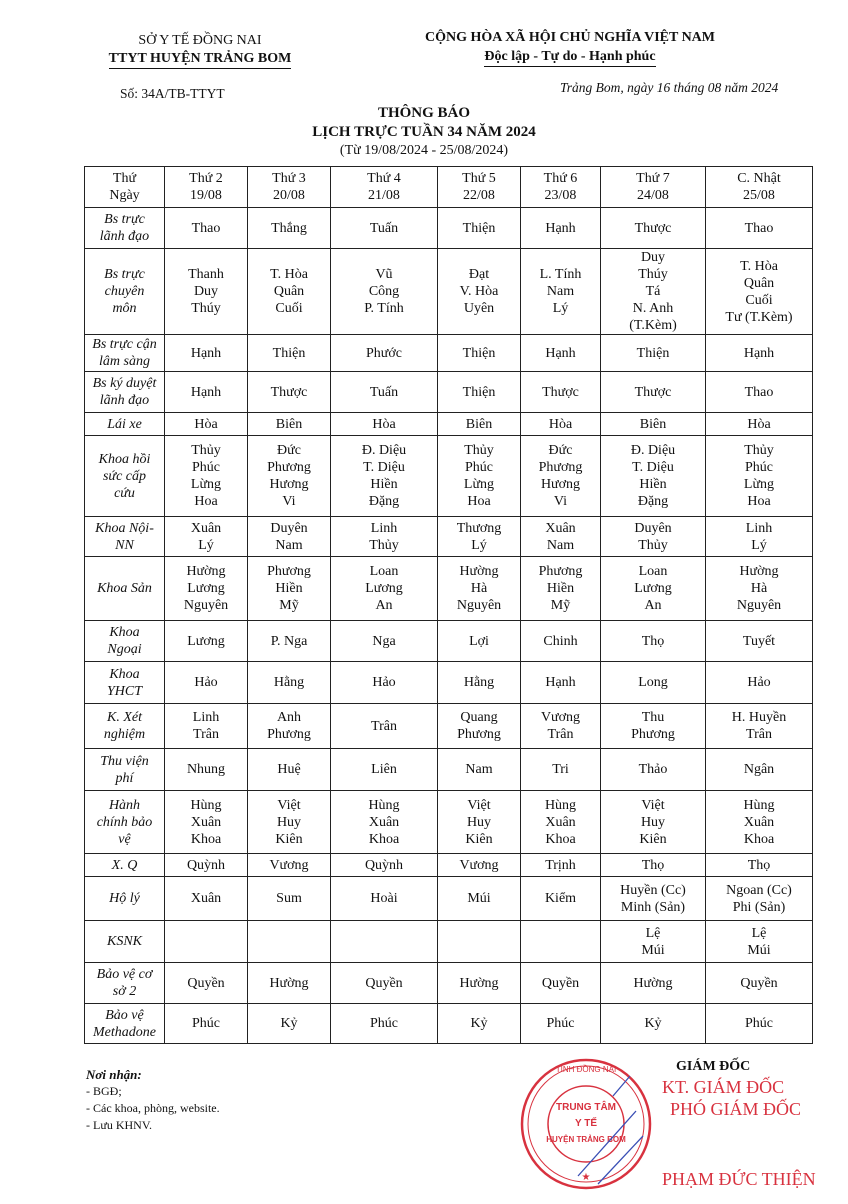 This screenshot has height=1204, width=848. What do you see at coordinates (206, 228) in the screenshot?
I see `duty-cell: Thao` at bounding box center [206, 228].